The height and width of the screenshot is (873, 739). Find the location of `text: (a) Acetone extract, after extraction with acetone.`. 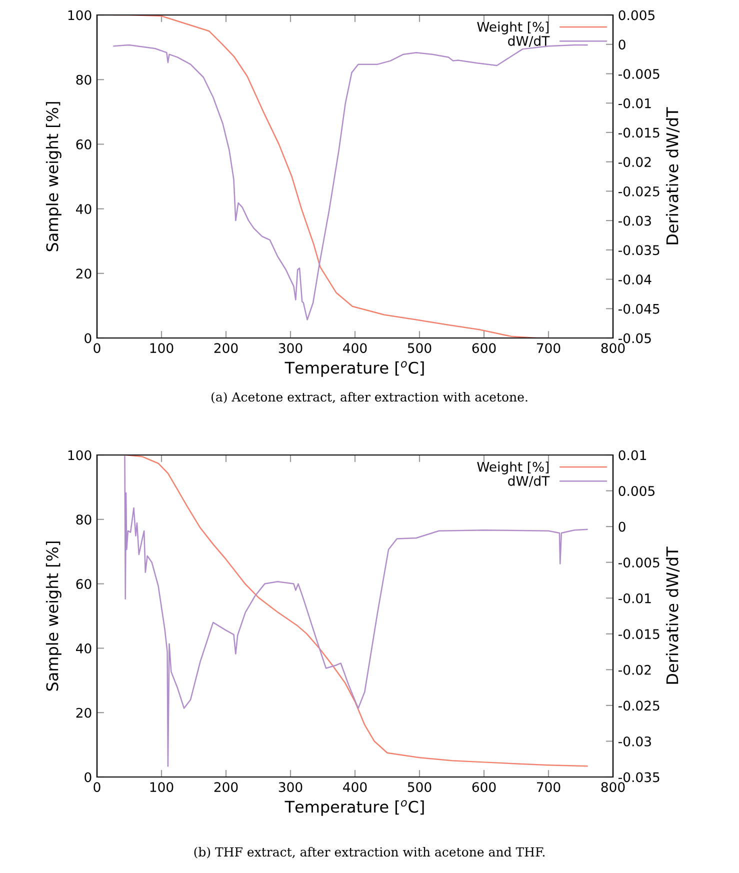

text: (a) Acetone extract, after extraction with acetone. is located at coordinates (370, 398).